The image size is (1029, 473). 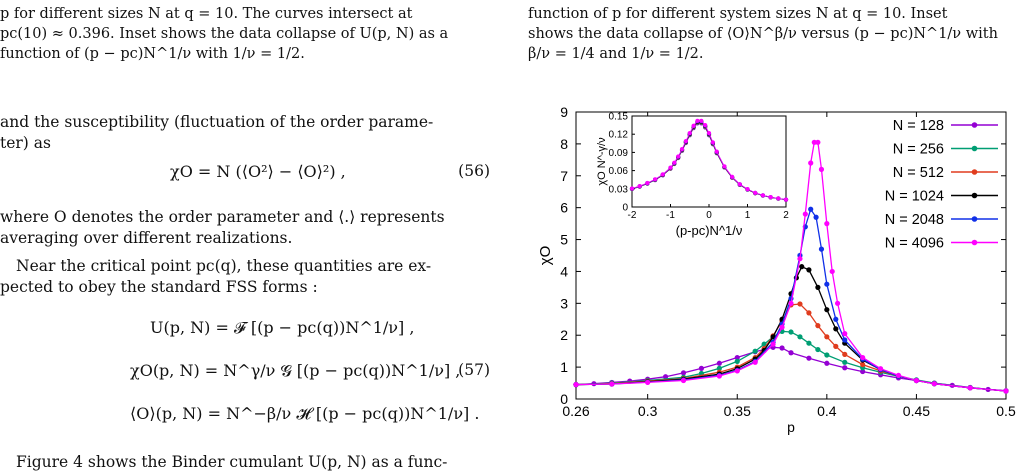 I want to click on legend-label: N = 128, so click(x=918, y=126).